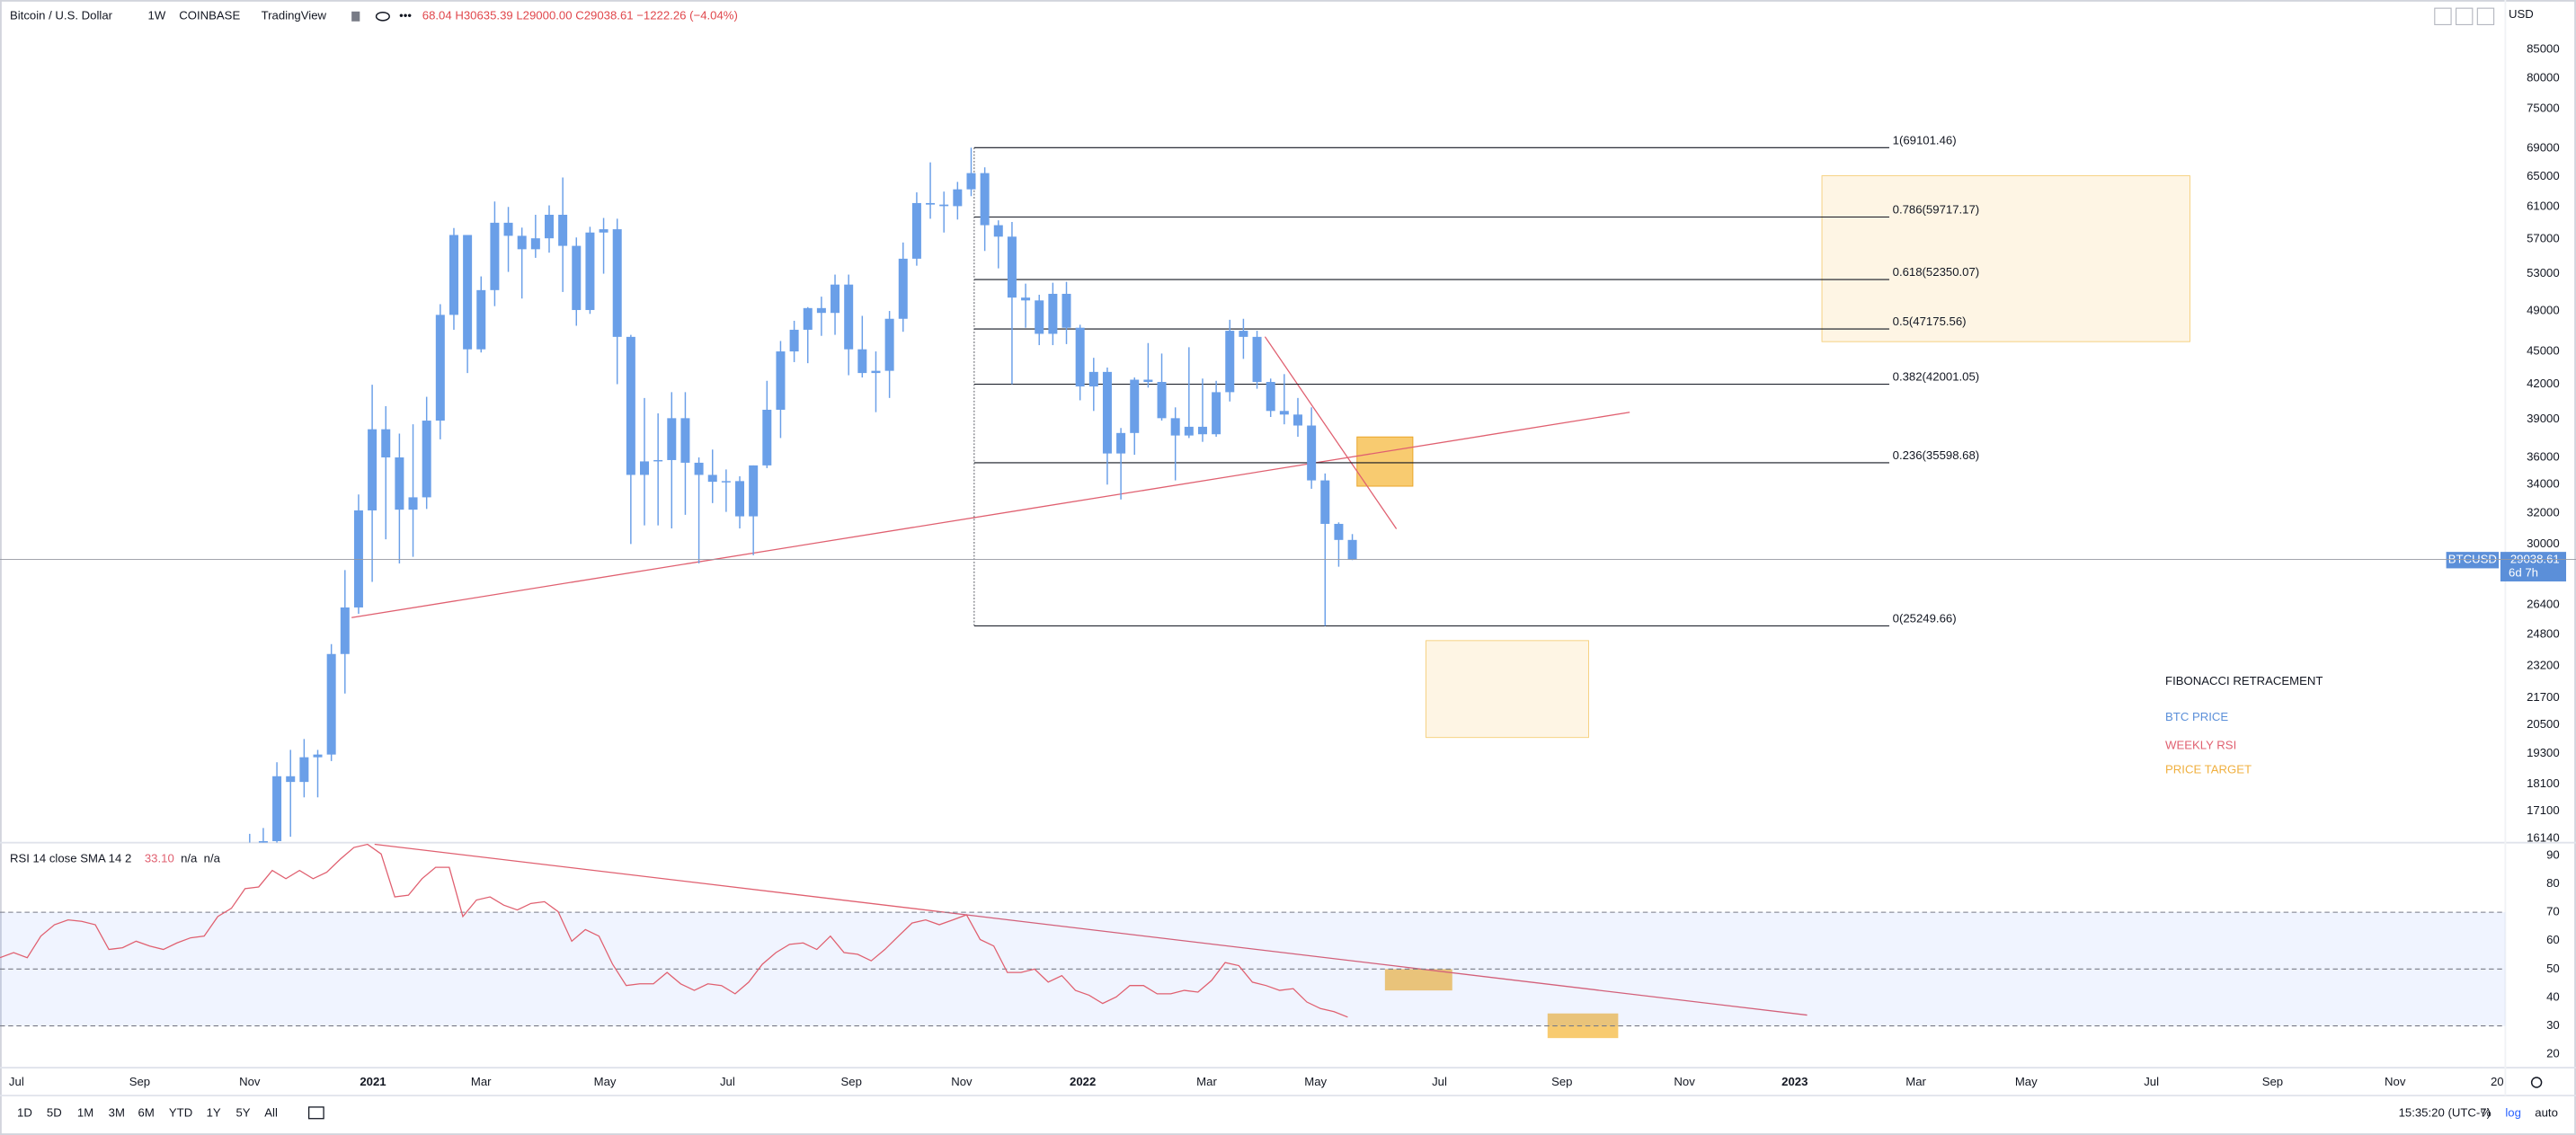 The height and width of the screenshot is (1135, 2576). I want to click on range-button: All, so click(271, 1113).